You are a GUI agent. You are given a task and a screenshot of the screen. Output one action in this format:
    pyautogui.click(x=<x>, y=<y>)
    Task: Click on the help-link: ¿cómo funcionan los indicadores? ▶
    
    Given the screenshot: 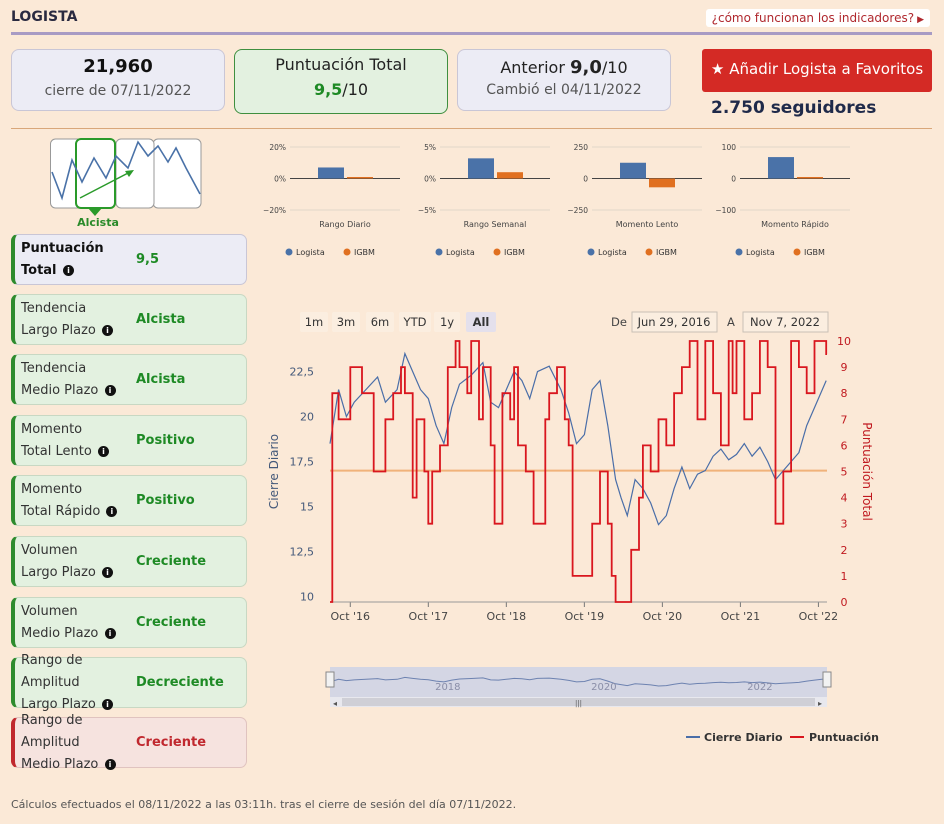 What is the action you would take?
    pyautogui.click(x=817, y=18)
    